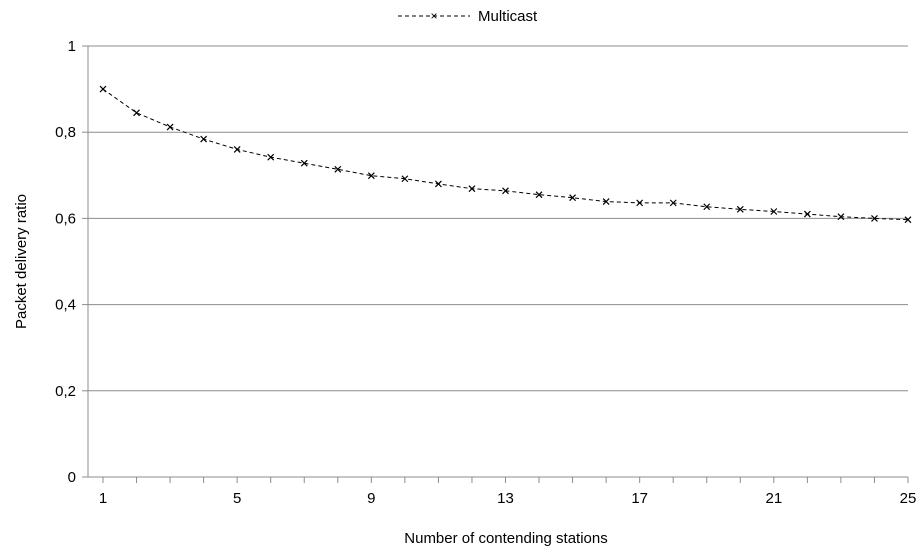  Describe the element at coordinates (65, 218) in the screenshot. I see `y-tick-label: 0,6` at that location.